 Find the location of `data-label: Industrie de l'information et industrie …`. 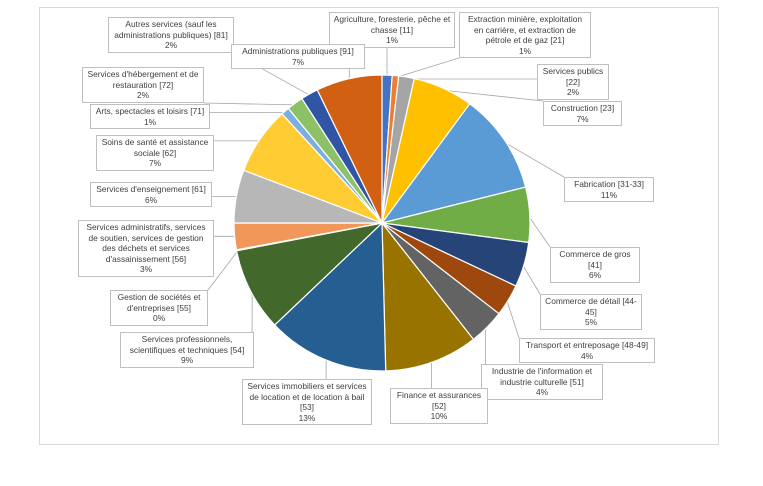

data-label: Industrie de l'information et industrie … is located at coordinates (542, 382).